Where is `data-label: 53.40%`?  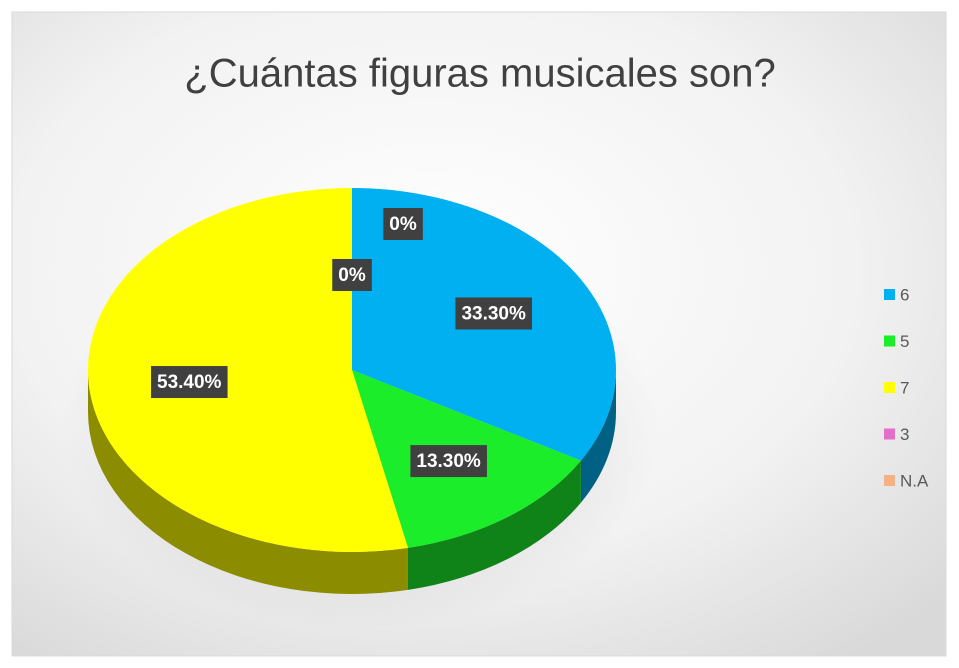
data-label: 53.40% is located at coordinates (189, 382).